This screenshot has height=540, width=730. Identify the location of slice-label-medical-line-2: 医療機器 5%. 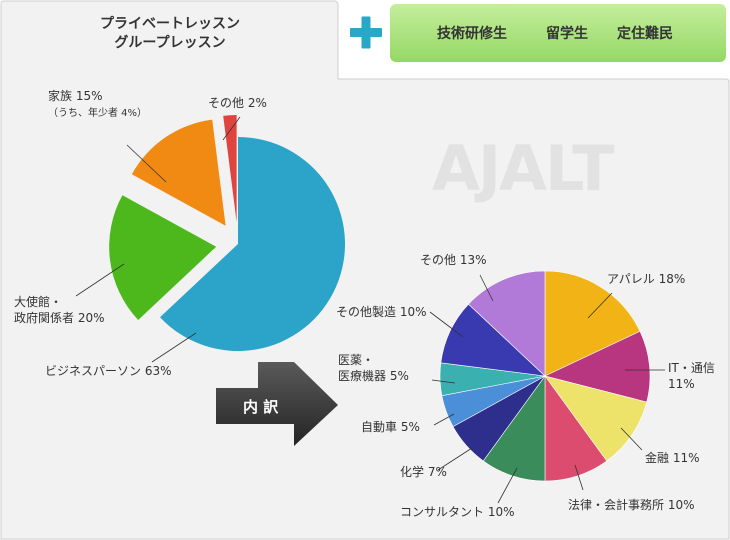
(373, 375).